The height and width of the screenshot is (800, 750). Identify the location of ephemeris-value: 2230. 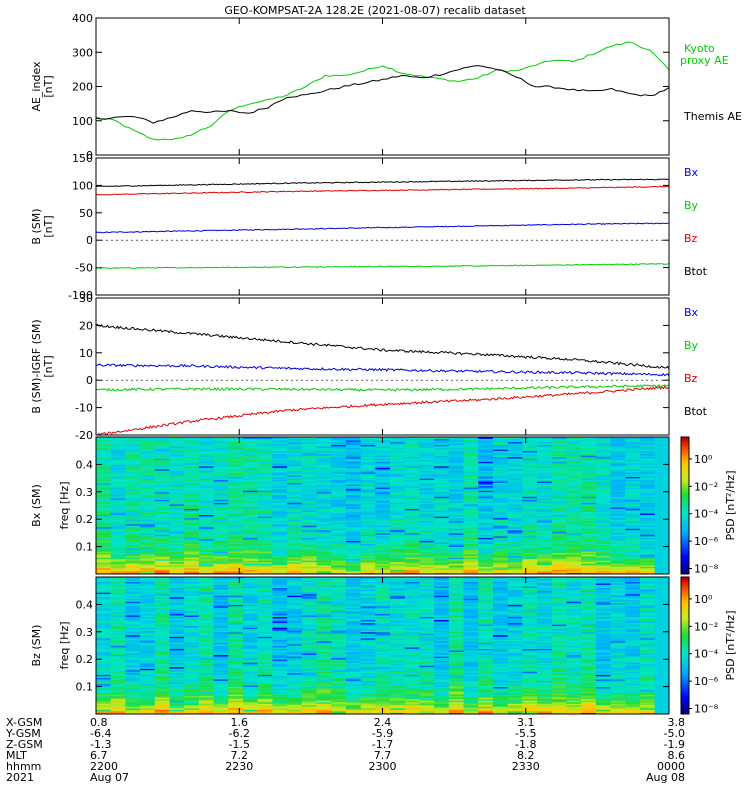
(239, 766).